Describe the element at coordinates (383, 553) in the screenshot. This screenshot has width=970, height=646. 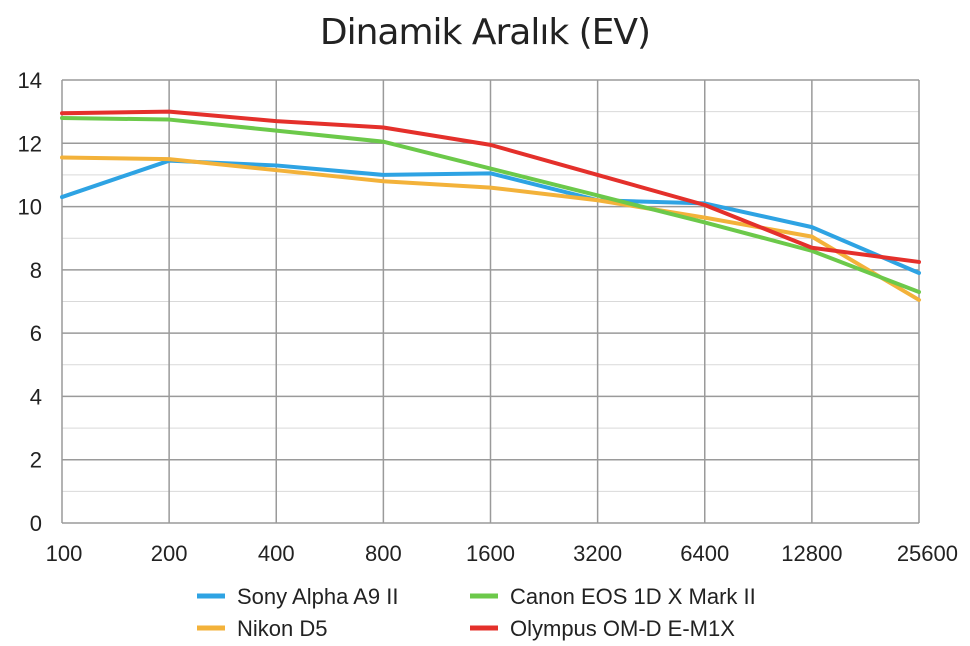
I see `x-tick-label: 800` at that location.